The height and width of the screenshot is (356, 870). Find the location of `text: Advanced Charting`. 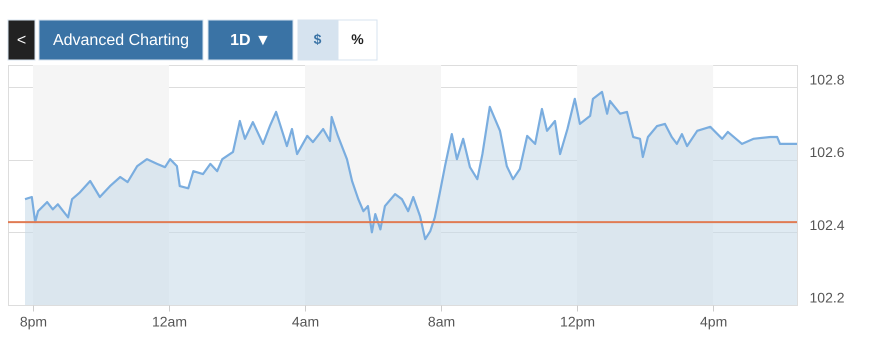

text: Advanced Charting is located at coordinates (121, 40).